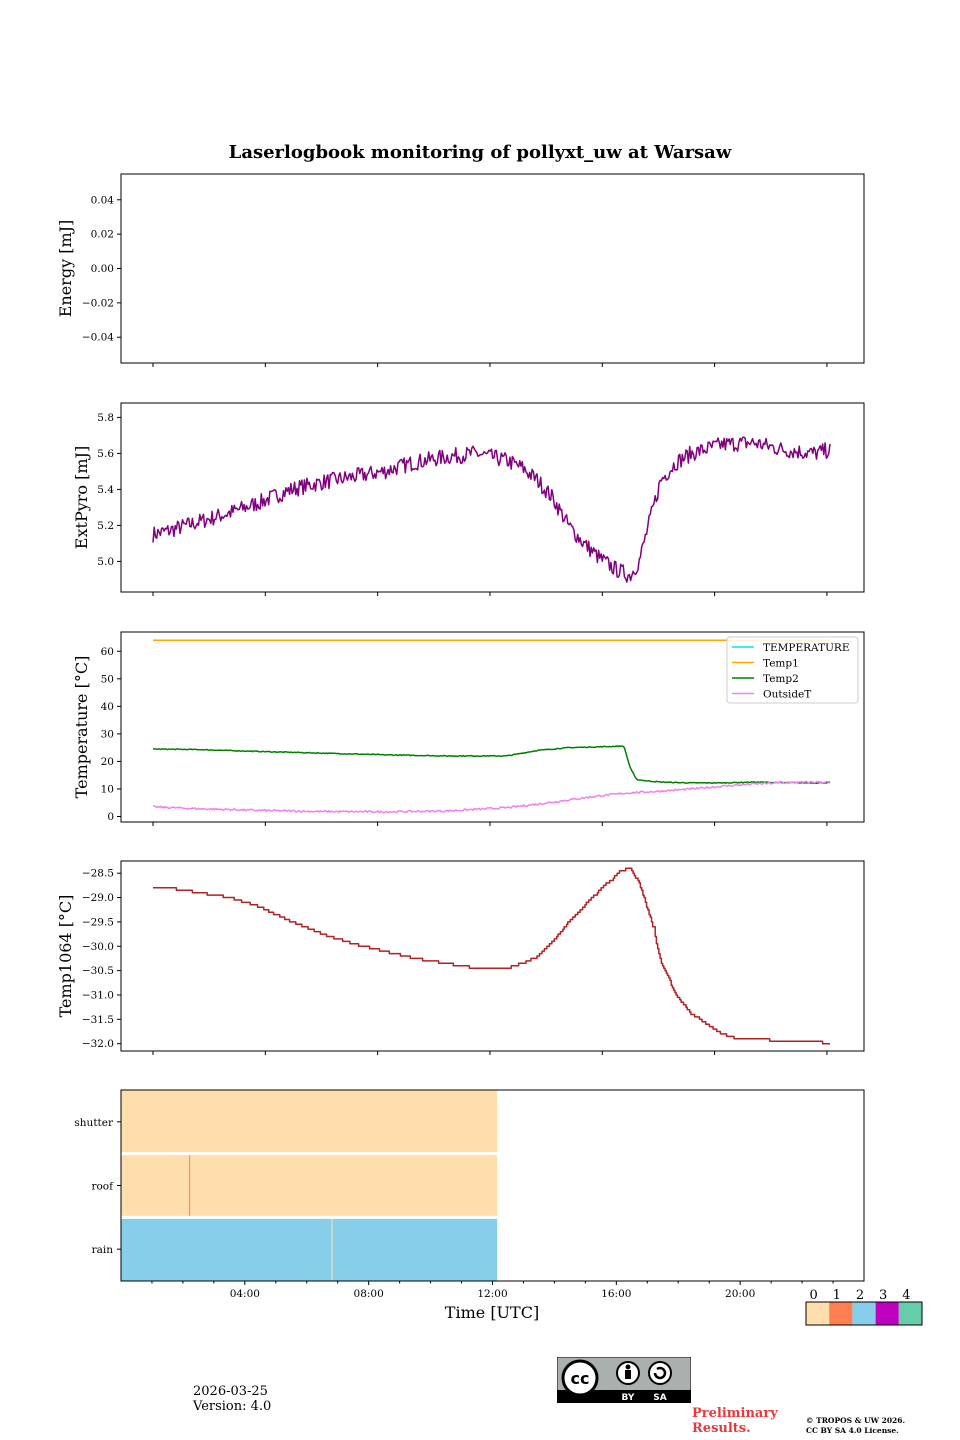 Image resolution: width=960 pixels, height=1440 pixels. Describe the element at coordinates (721, 1428) in the screenshot. I see `preliminary-line2: Results.` at that location.